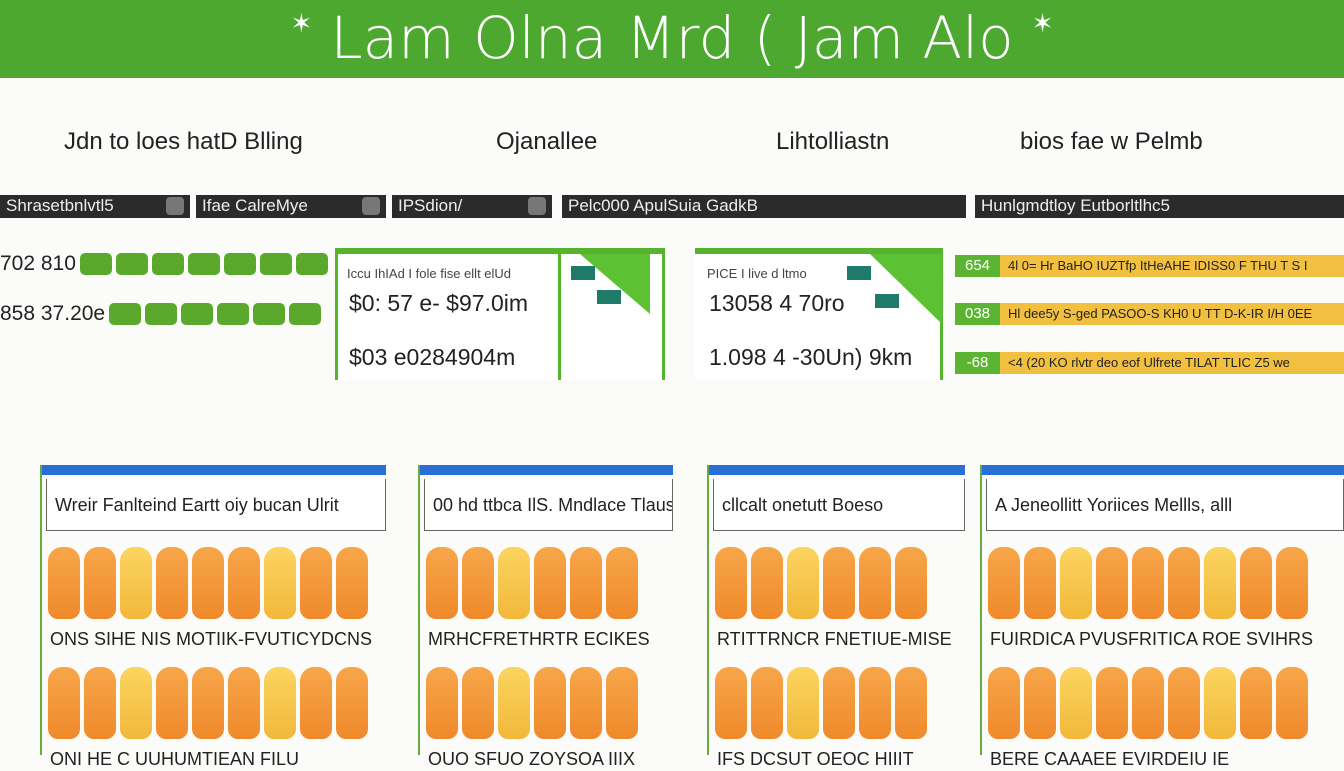  I want to click on leaf-icon: ✶, so click(1042, 23).